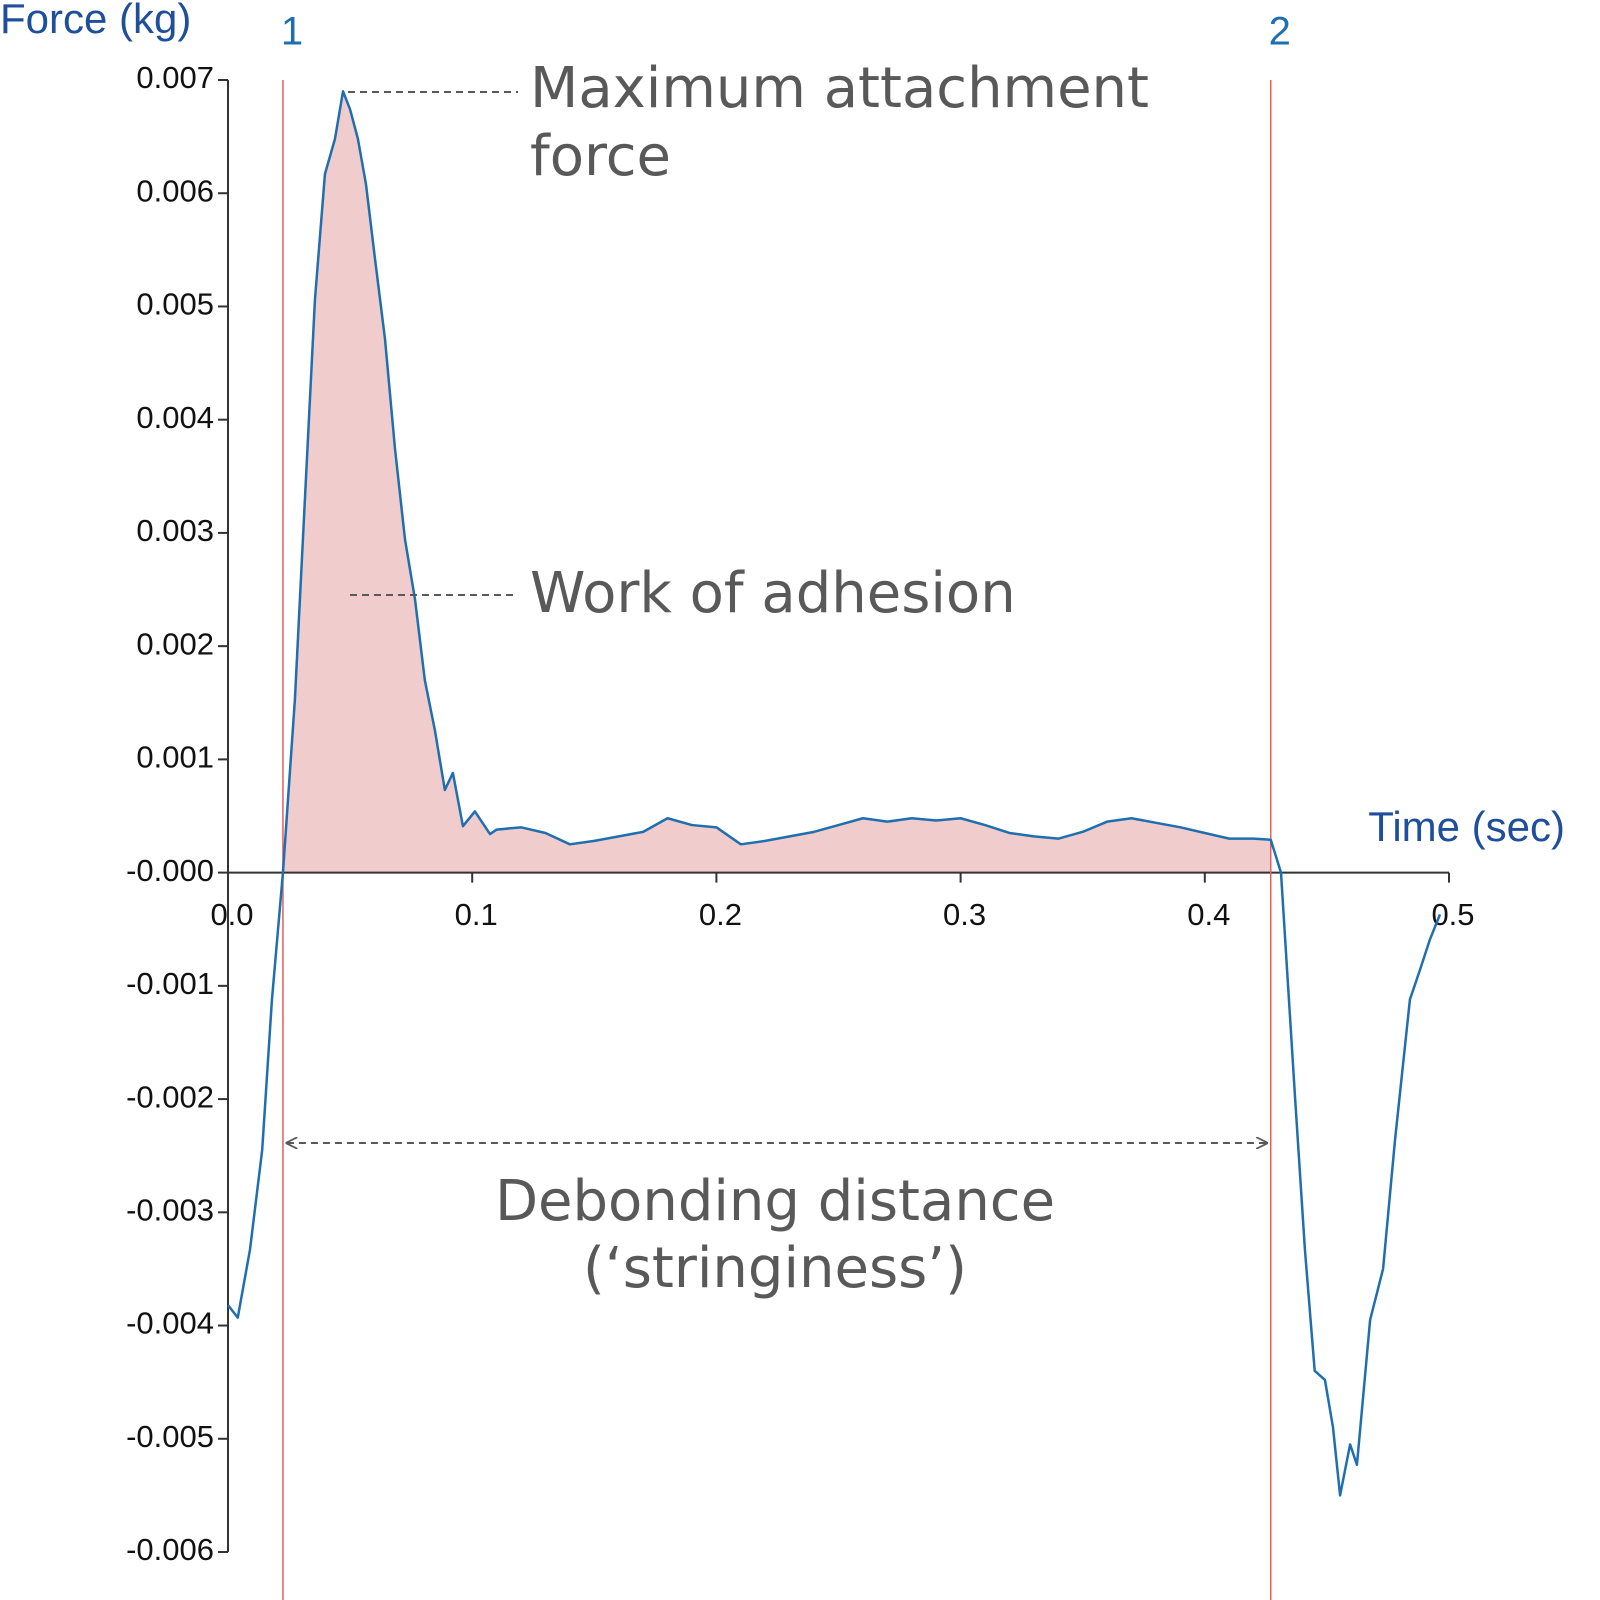 The height and width of the screenshot is (1600, 1600). What do you see at coordinates (773, 593) in the screenshot?
I see `annotation: Work of adhesion` at bounding box center [773, 593].